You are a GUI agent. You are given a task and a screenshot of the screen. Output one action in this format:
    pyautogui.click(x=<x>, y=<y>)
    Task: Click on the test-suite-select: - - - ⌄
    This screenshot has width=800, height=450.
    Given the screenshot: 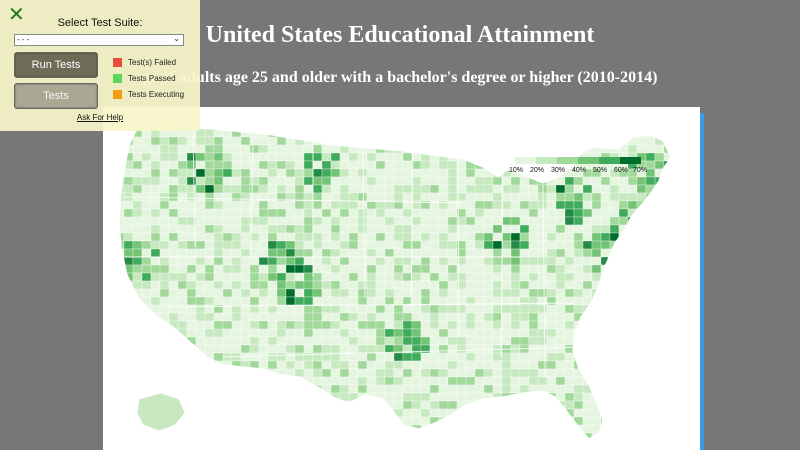 What is the action you would take?
    pyautogui.click(x=99, y=40)
    